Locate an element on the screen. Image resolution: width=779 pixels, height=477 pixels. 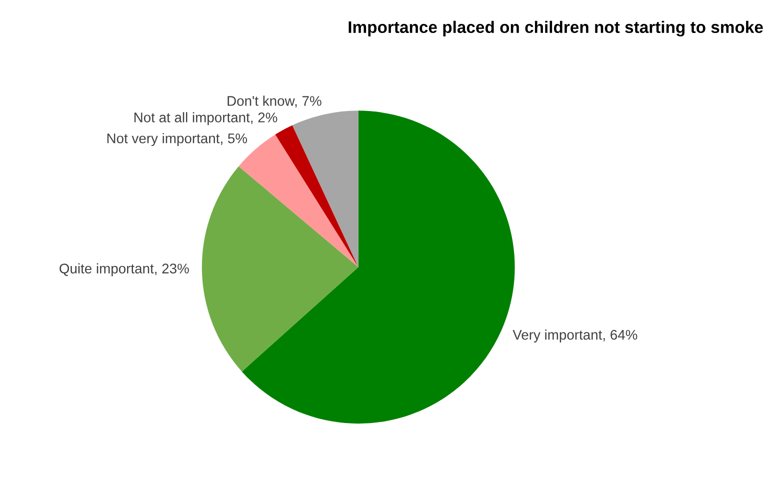
slice-label: Not very important, 5% is located at coordinates (177, 139).